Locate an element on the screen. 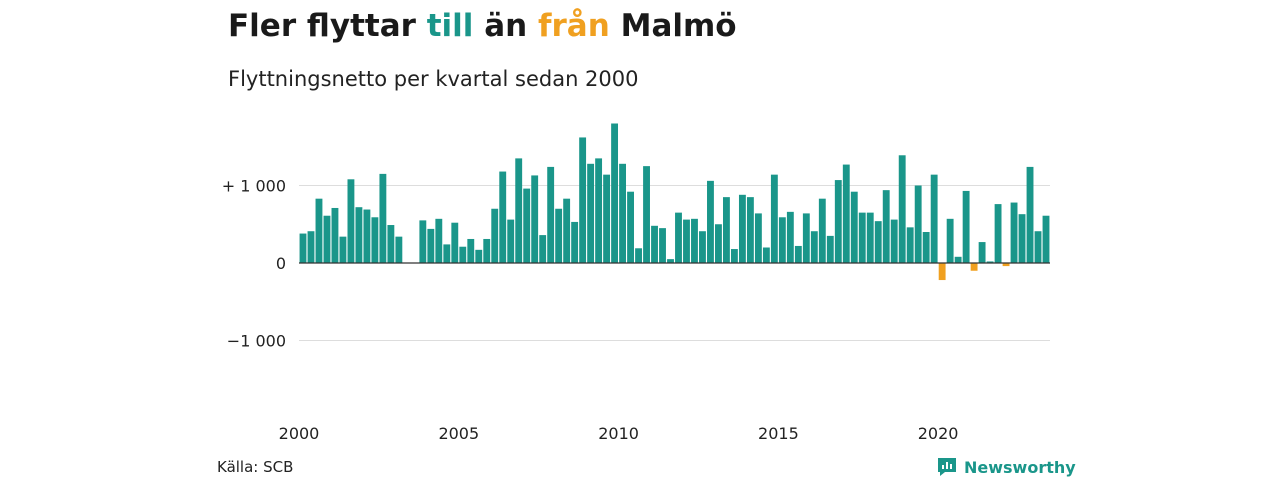 The image size is (1280, 480). x-tick-label: 2015 is located at coordinates (778, 433).